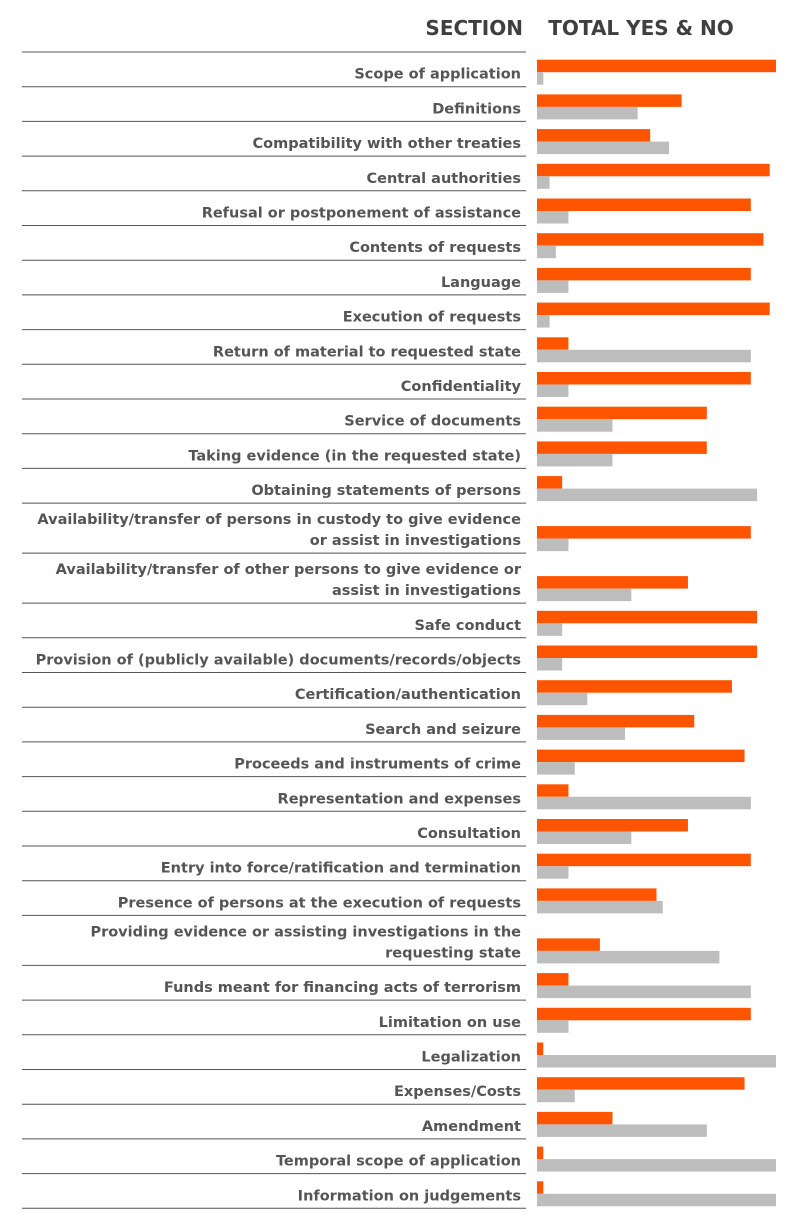  What do you see at coordinates (476, 109) in the screenshot?
I see `category-label: Definitions` at bounding box center [476, 109].